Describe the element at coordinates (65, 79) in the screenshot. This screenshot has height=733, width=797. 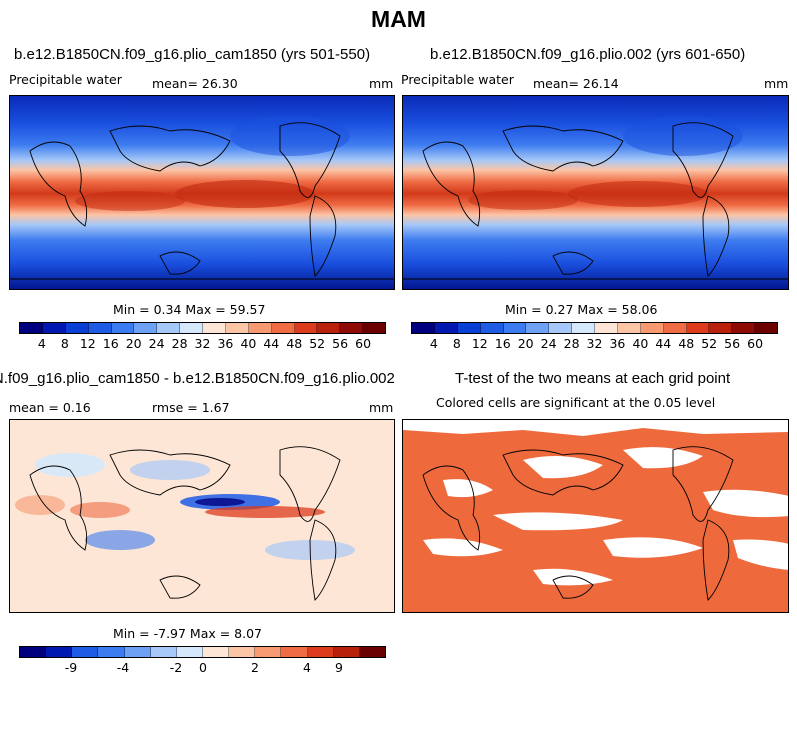
I see `variable-label-top-left: Precipitable water` at that location.